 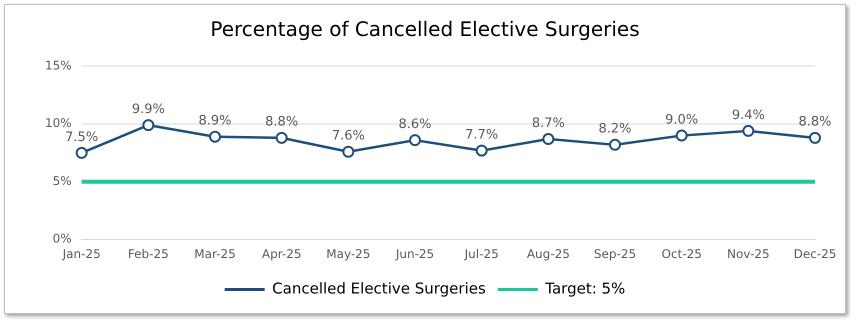 What do you see at coordinates (58, 123) in the screenshot?
I see `y-tick-label: 10%` at bounding box center [58, 123].